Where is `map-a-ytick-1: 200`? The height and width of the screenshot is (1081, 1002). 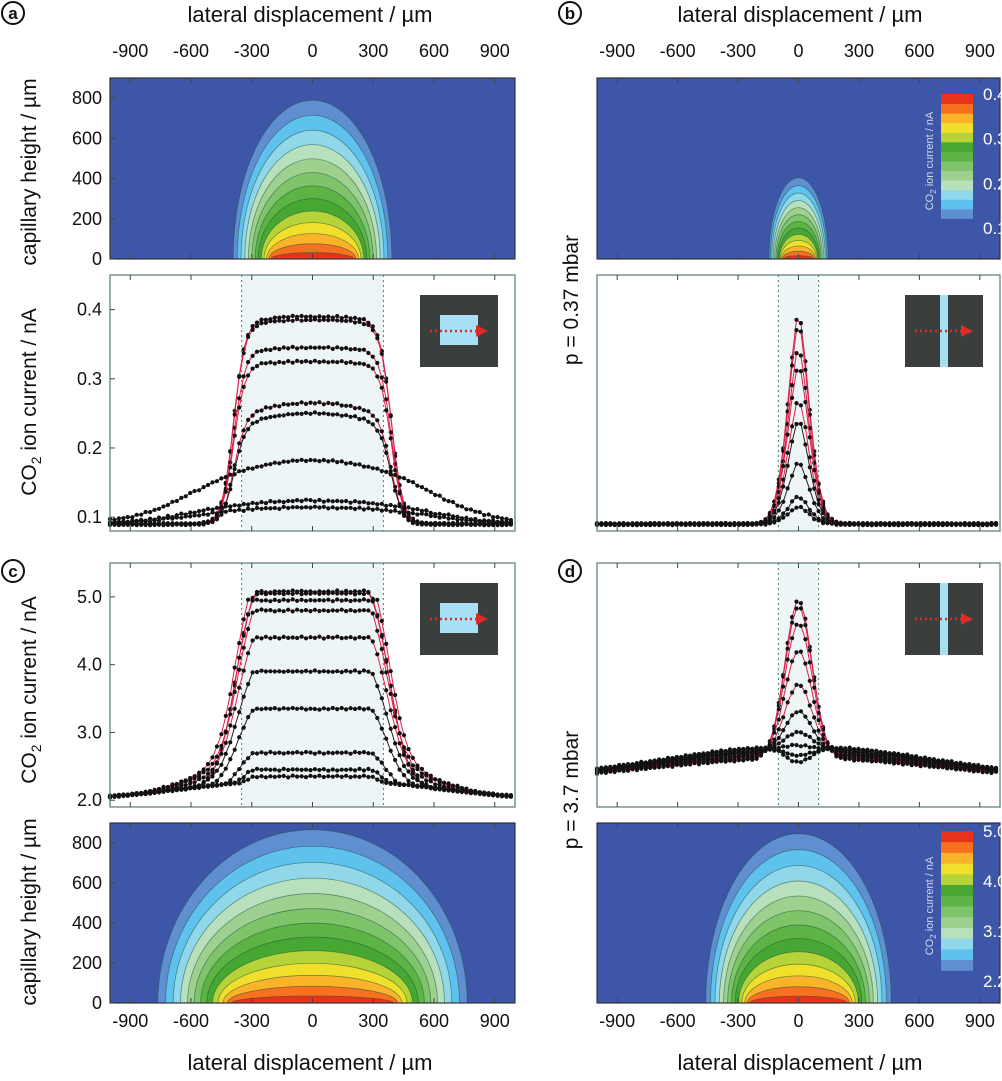
map-a-ytick-1: 200 is located at coordinates (87, 219).